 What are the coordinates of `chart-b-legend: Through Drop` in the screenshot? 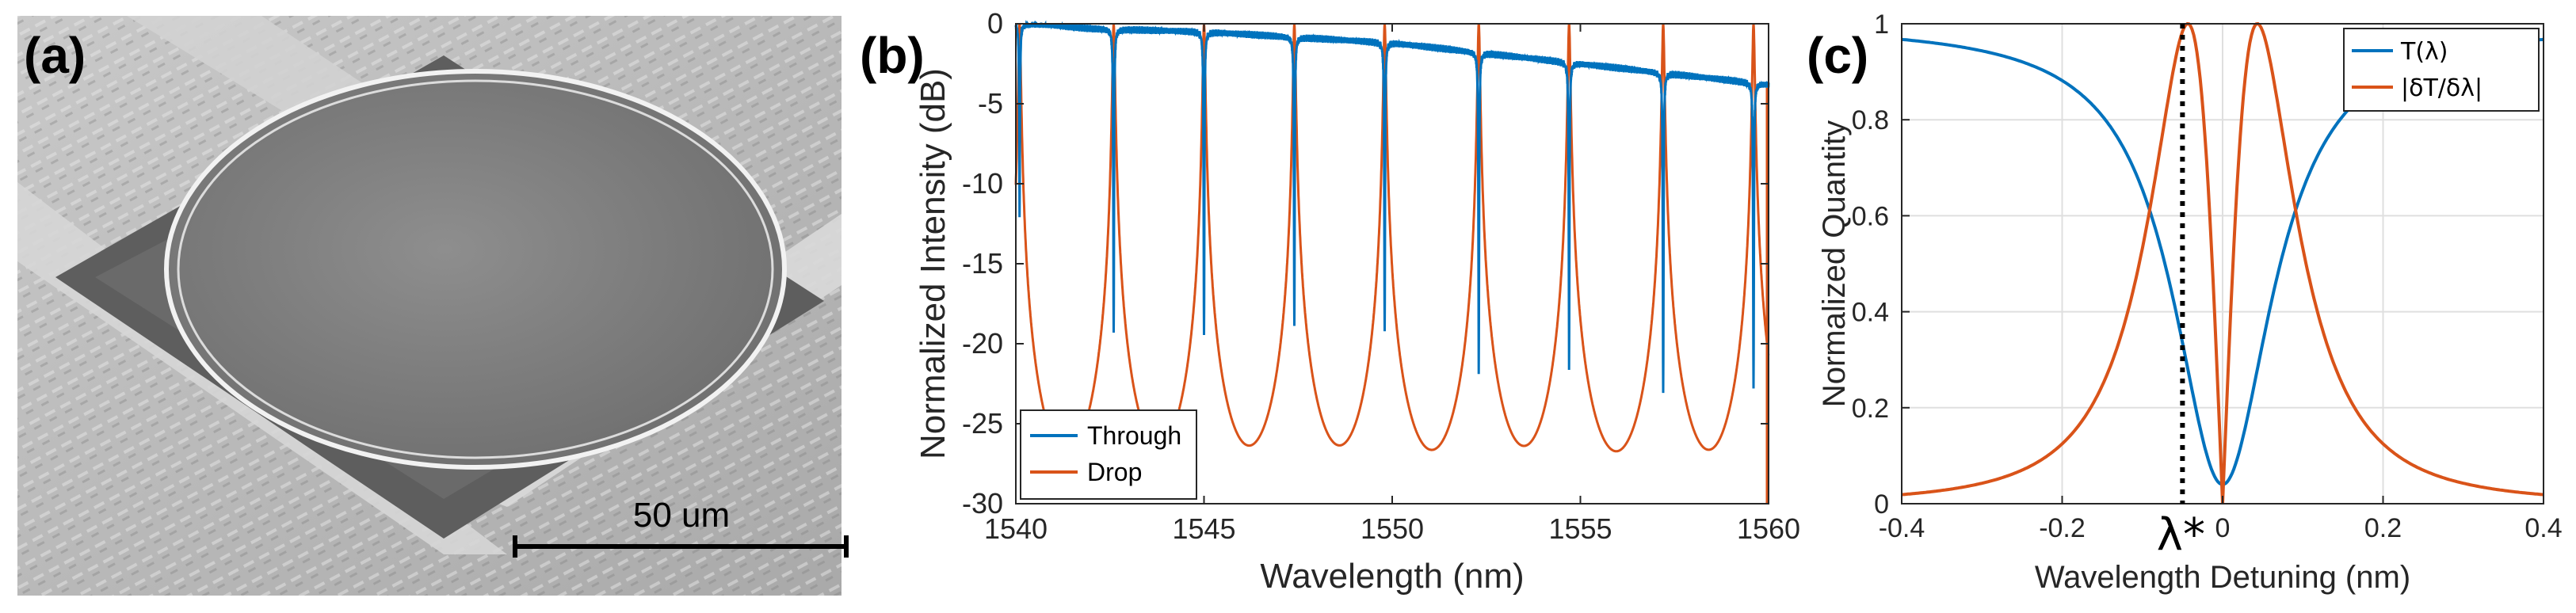 It's located at (1108, 454).